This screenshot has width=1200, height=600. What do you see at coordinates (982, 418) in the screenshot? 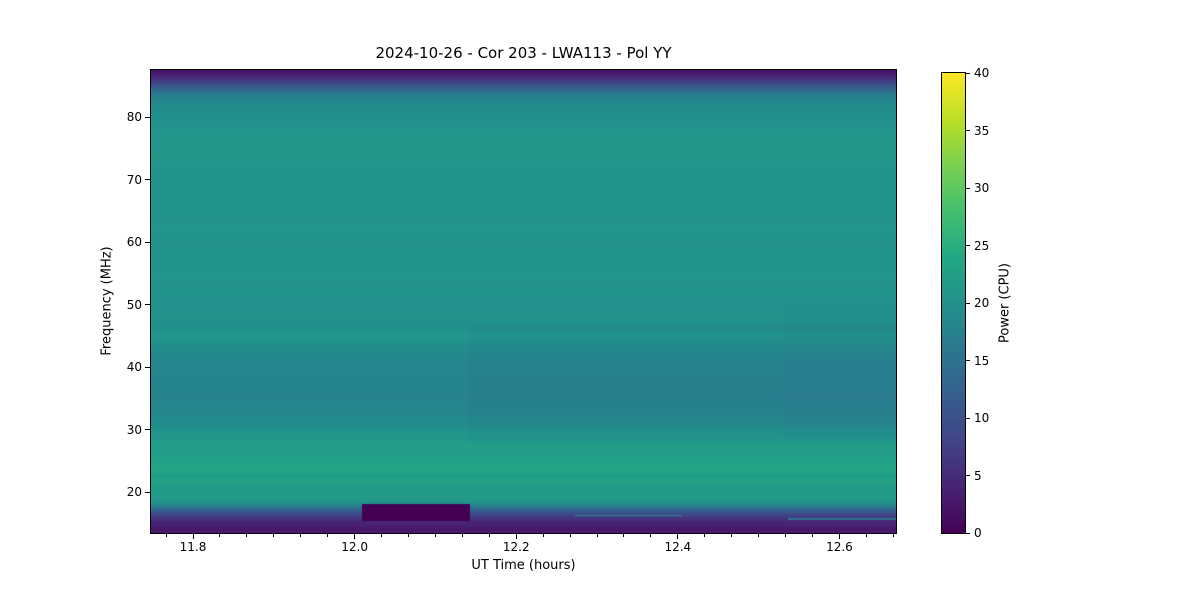
I see `colorbar-tick-label: 10` at bounding box center [982, 418].